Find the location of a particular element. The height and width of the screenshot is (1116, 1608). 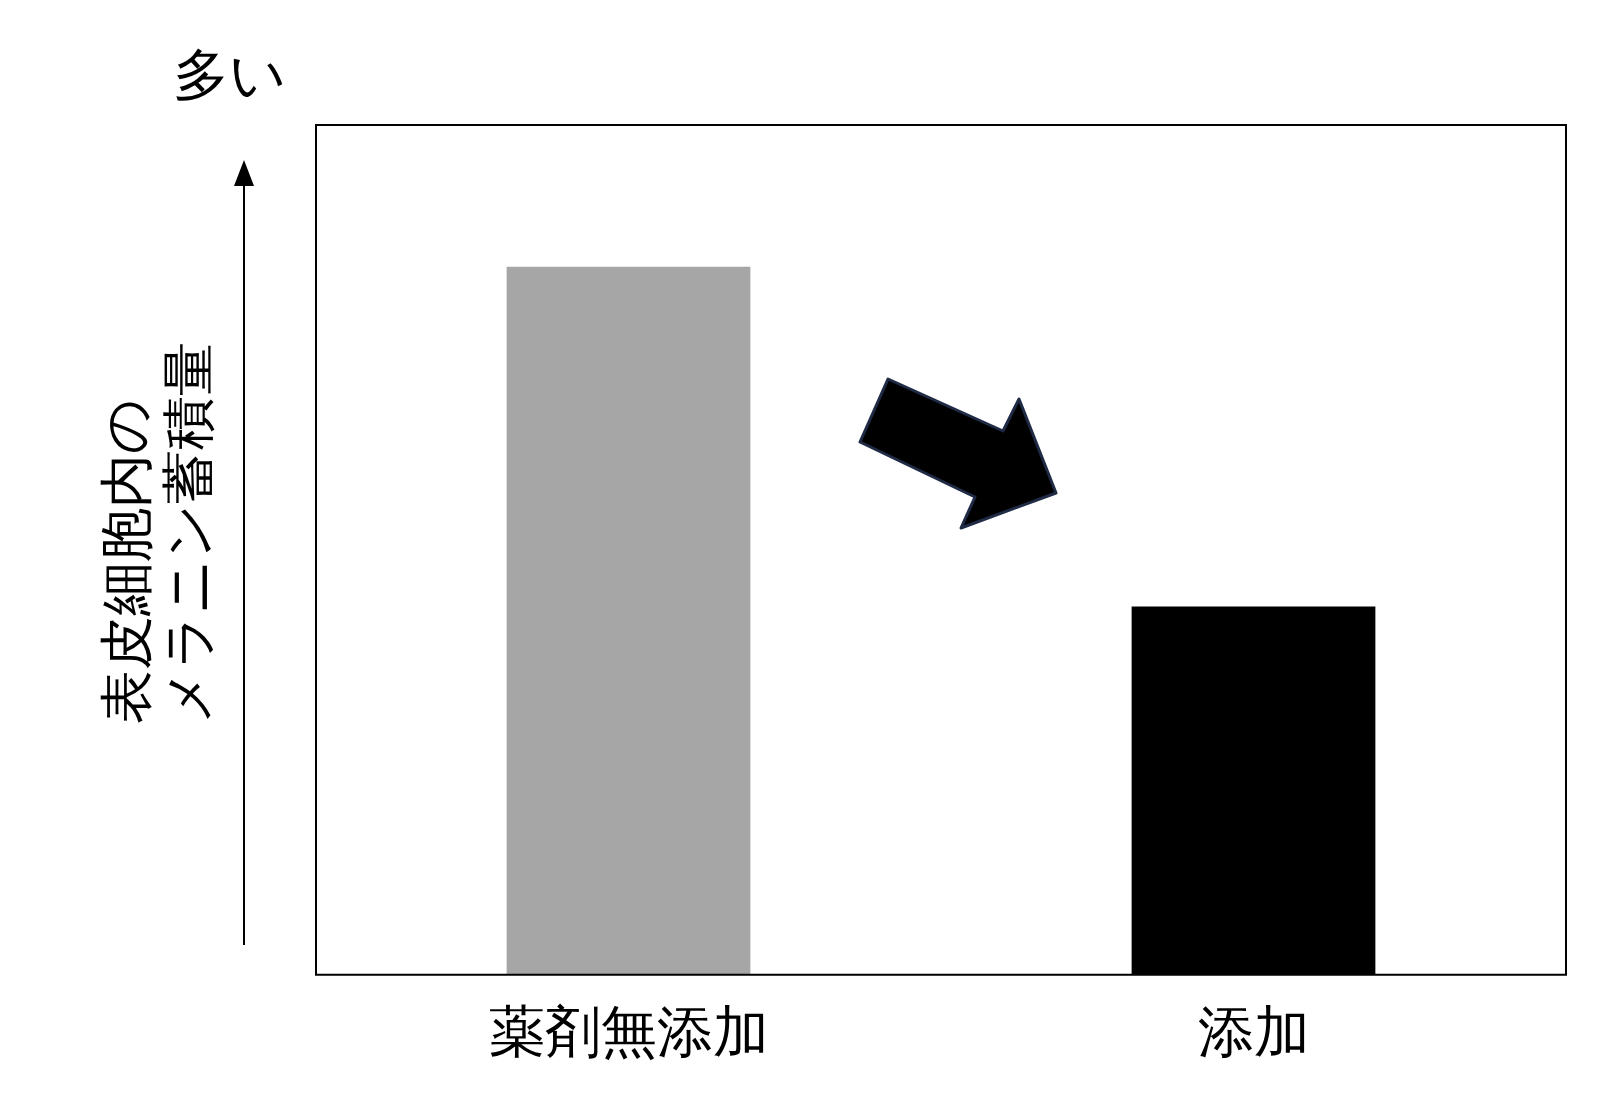

text: 多い is located at coordinates (229, 75).